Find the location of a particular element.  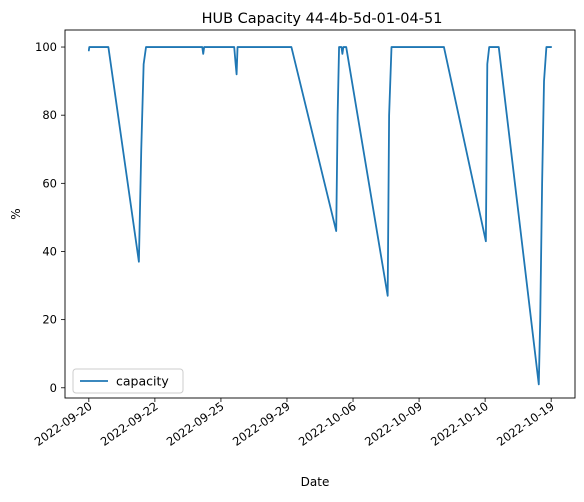

y-tick-label: 100 is located at coordinates (46, 47).